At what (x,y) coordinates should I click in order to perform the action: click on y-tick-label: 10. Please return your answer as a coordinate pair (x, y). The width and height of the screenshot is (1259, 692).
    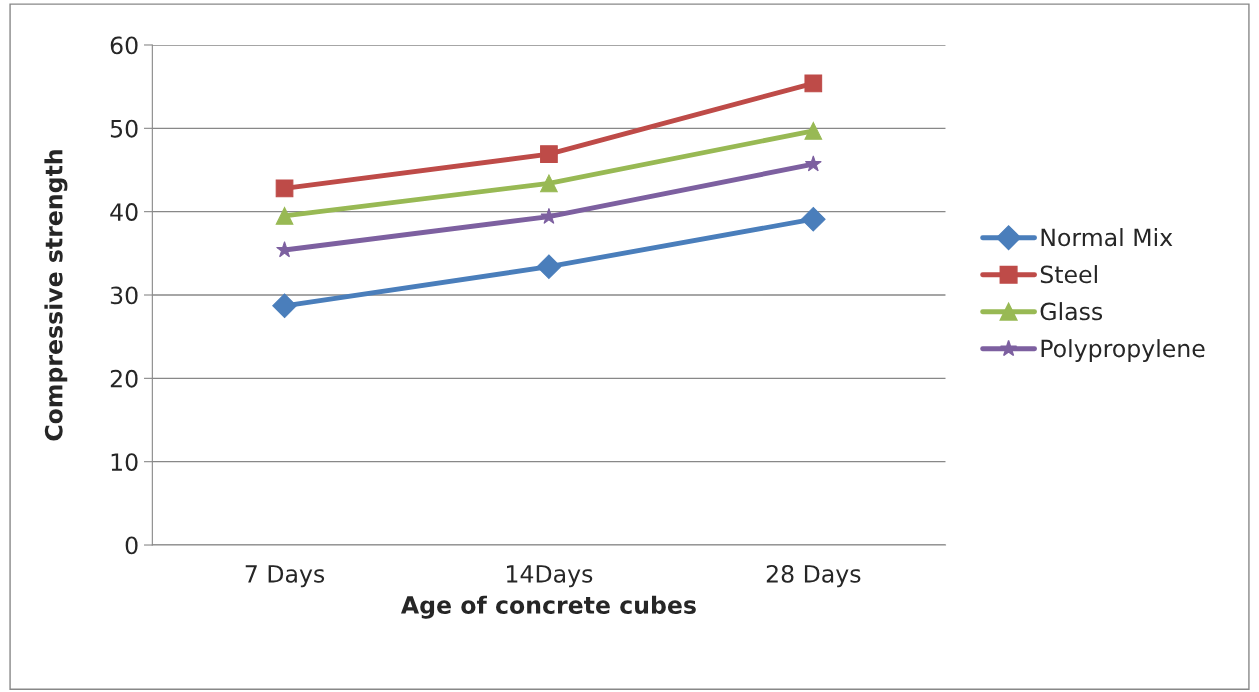
    Looking at the image, I should click on (124, 462).